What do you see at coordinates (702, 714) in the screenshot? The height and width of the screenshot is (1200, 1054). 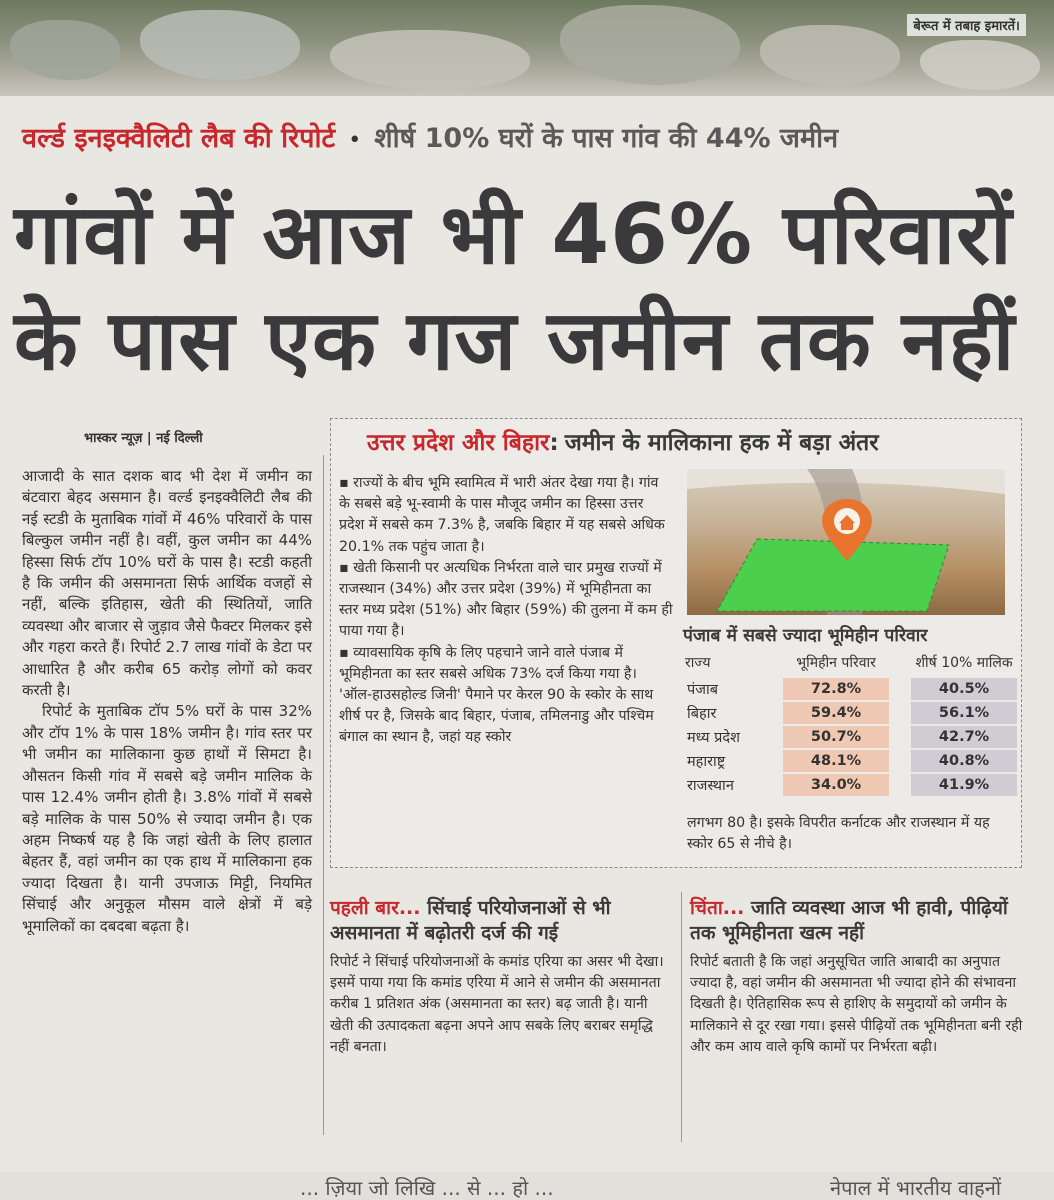 I see `row-state: बिहार` at bounding box center [702, 714].